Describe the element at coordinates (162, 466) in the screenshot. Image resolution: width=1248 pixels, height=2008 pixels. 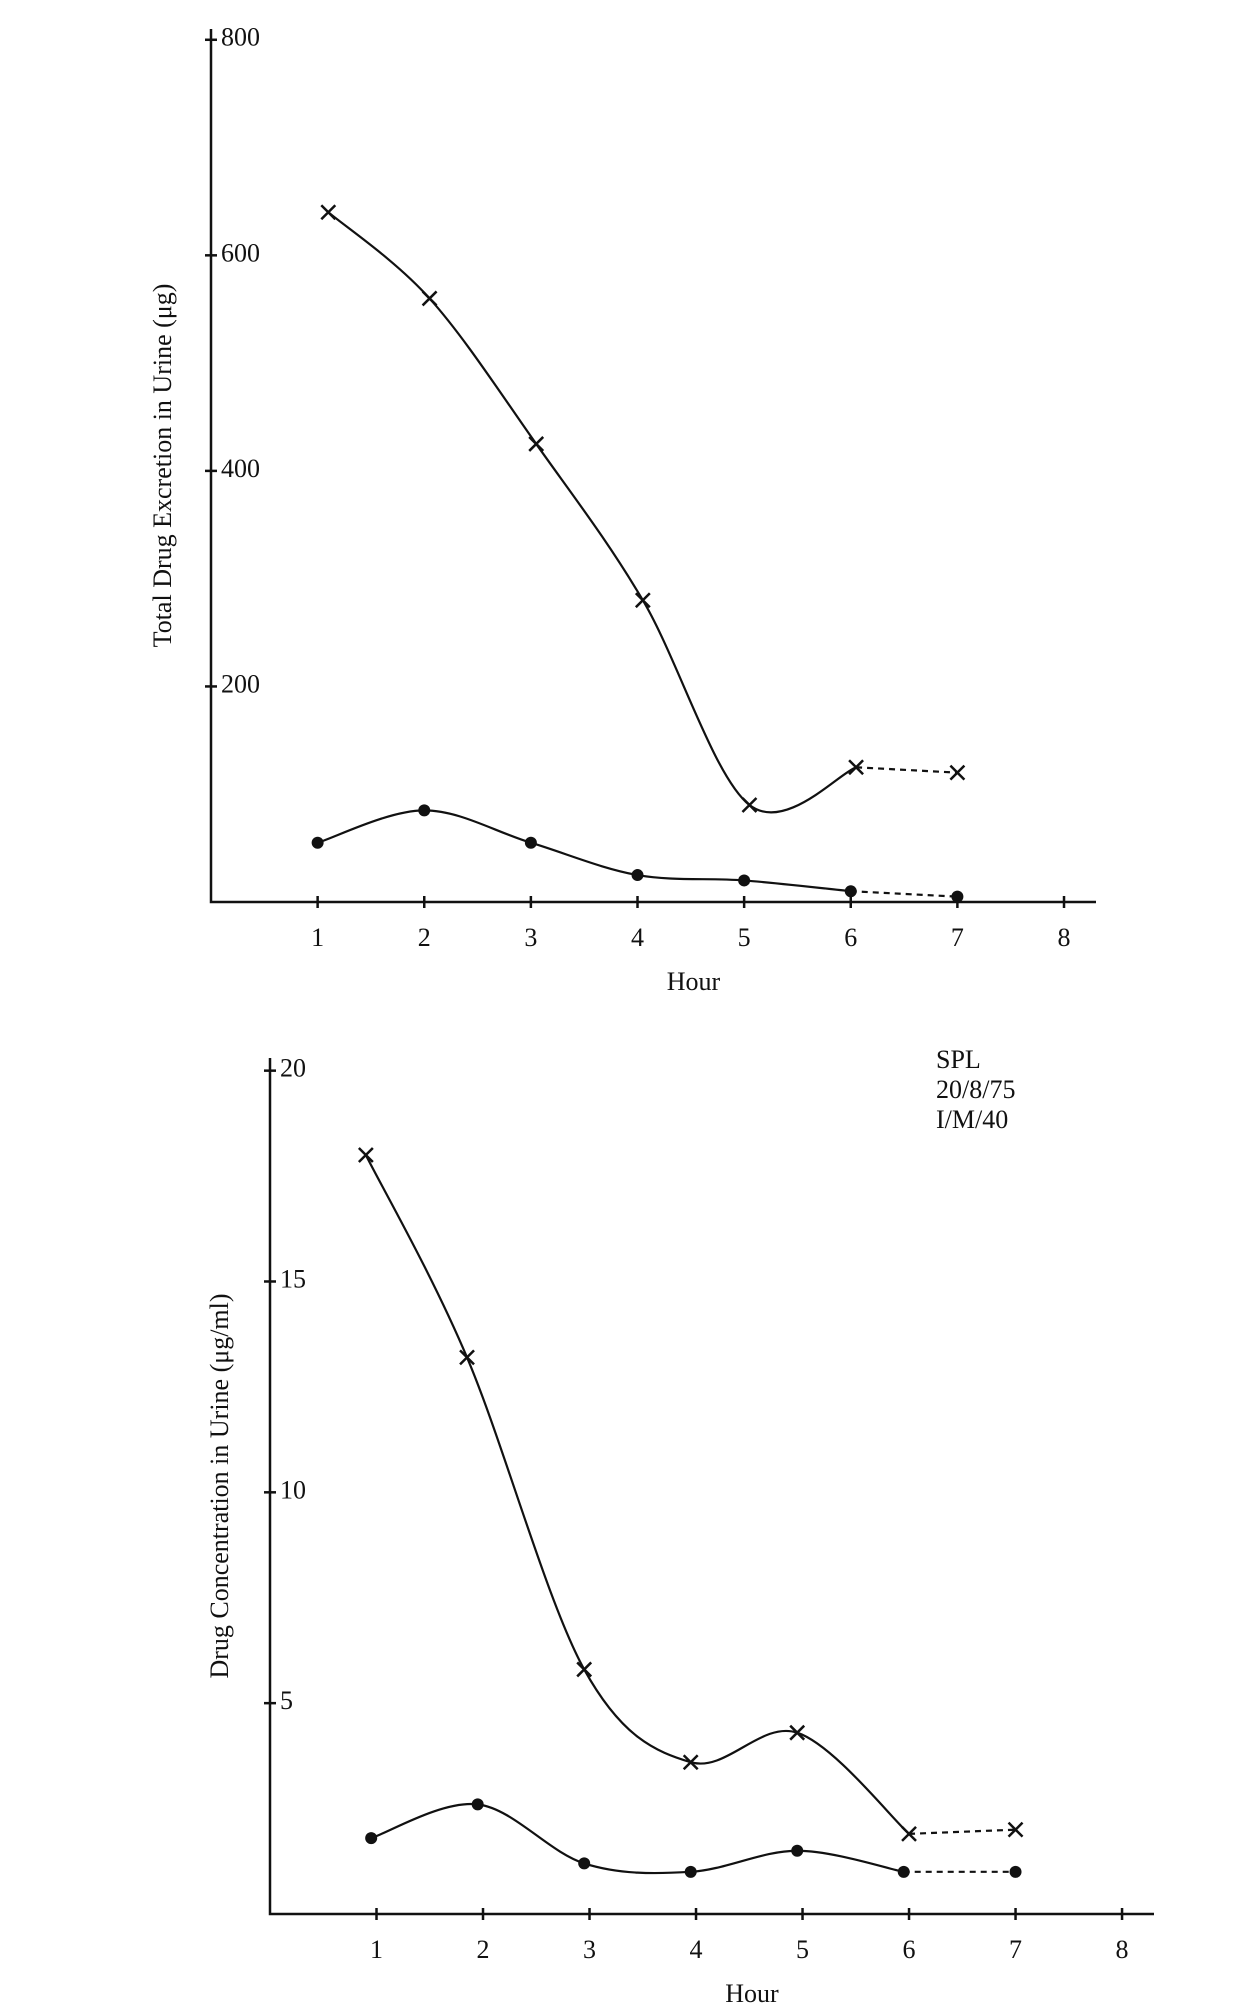
I see `y-axis-label: Total Drug Excretion in Urine (μg)` at that location.